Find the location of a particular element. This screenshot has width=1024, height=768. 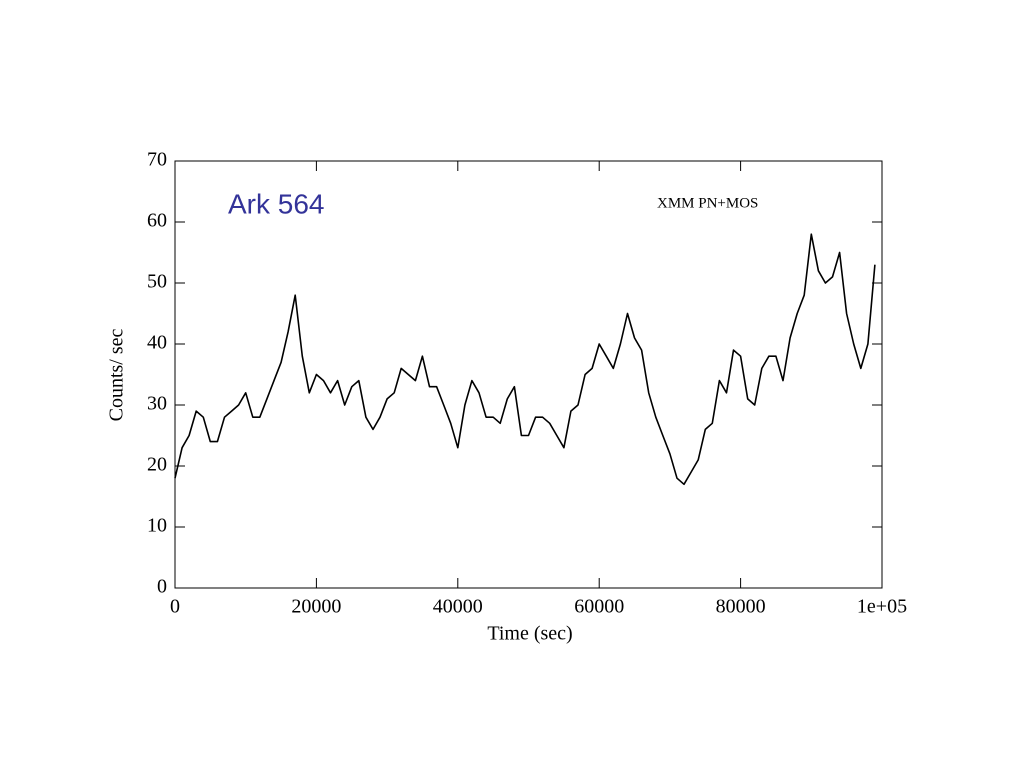

x-tick-label: 60000 is located at coordinates (599, 607).